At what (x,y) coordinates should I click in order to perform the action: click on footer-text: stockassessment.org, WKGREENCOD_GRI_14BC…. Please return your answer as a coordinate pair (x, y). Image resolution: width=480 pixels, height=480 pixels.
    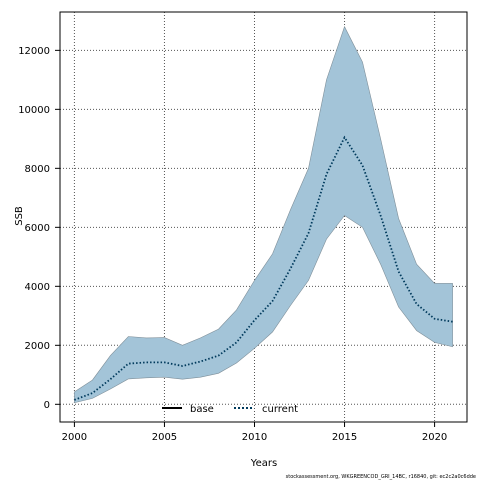
    Looking at the image, I should click on (381, 477).